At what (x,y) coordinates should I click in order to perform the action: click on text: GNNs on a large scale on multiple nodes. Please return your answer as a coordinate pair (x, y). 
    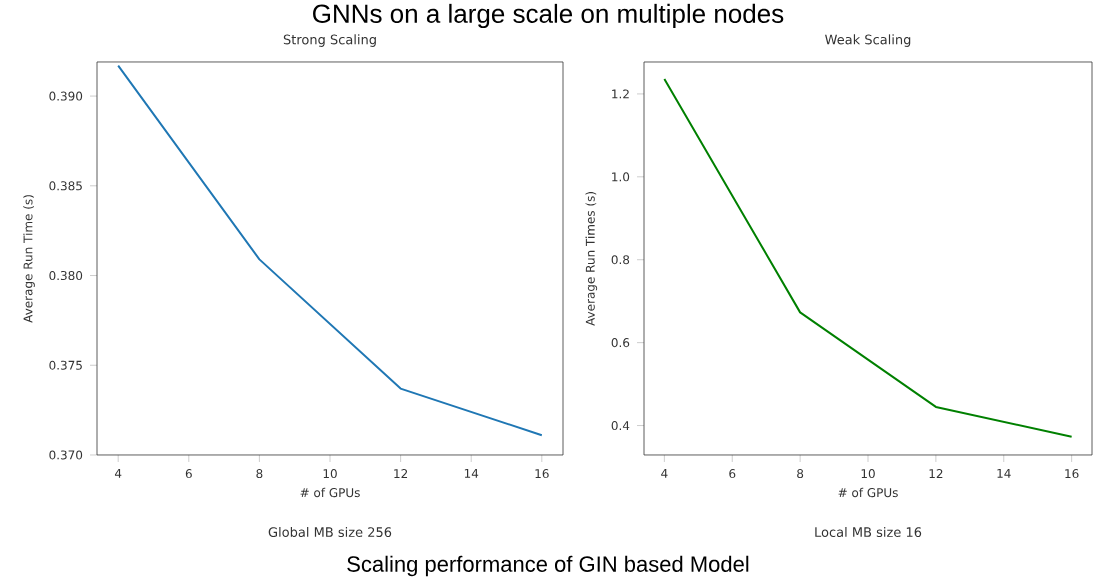
    Looking at the image, I should click on (548, 16).